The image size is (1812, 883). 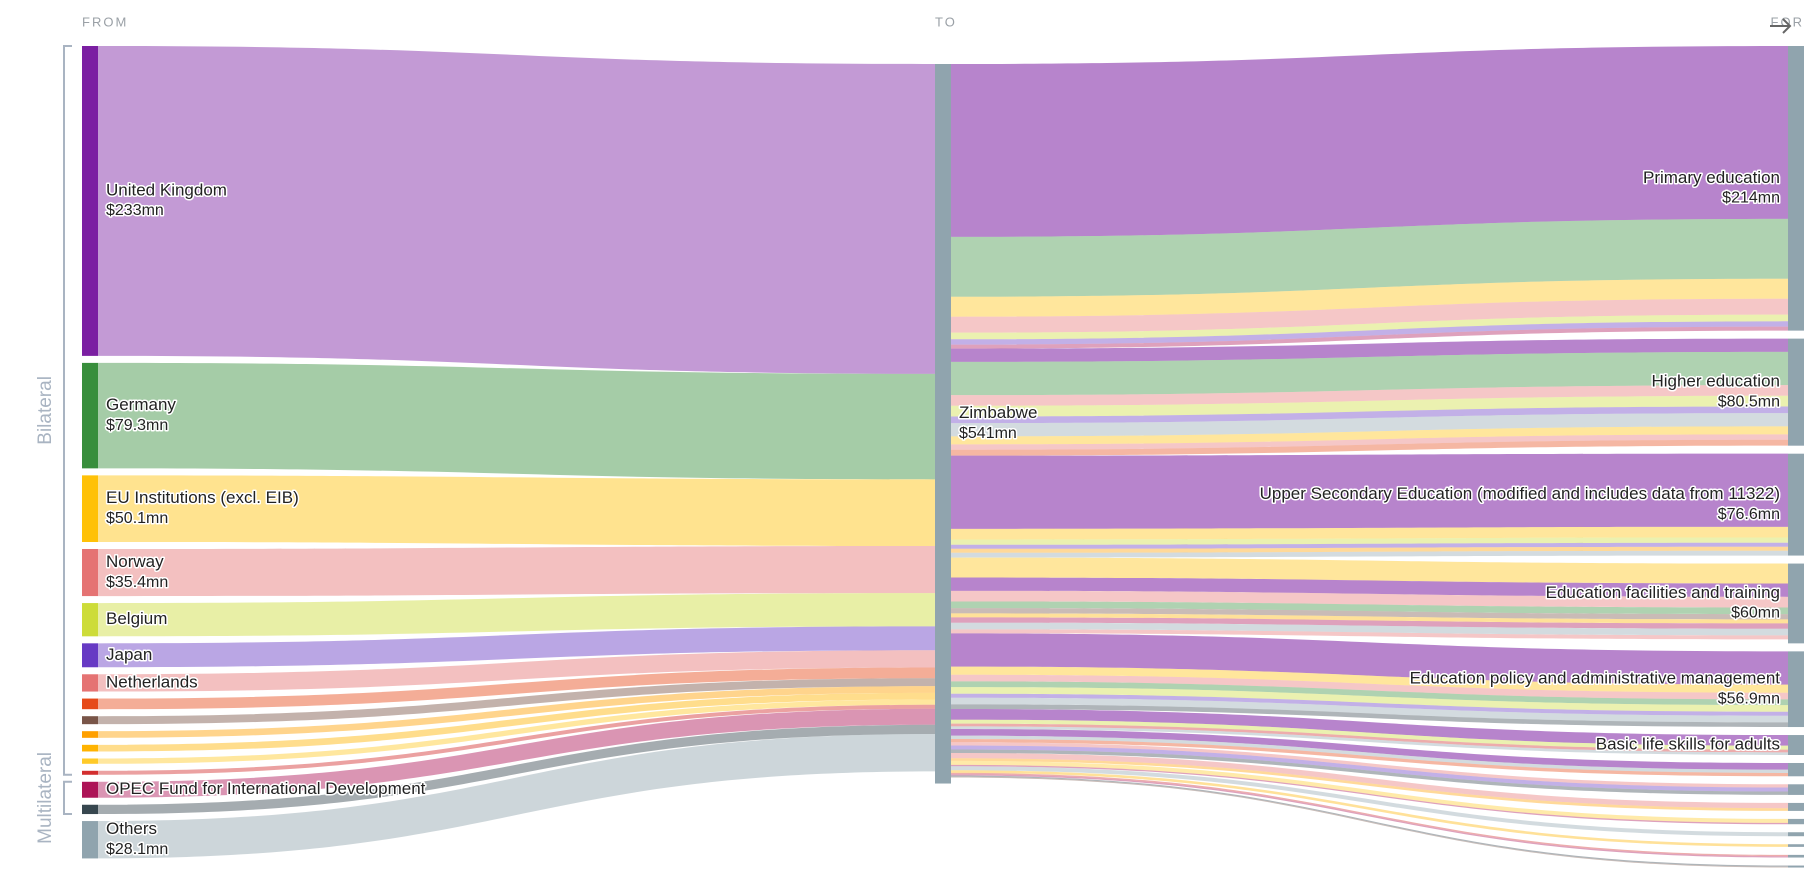 I want to click on node-label: Basic life skills for adults, so click(x=1688, y=743).